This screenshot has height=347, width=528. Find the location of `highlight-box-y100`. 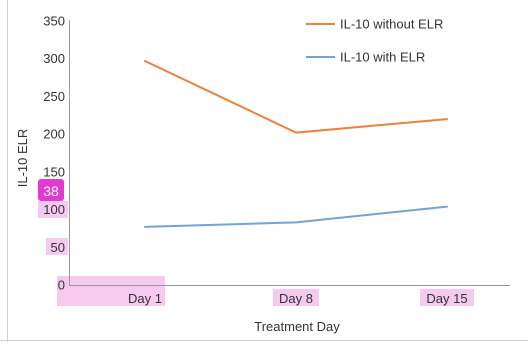

highlight-box-y100 is located at coordinates (53, 209).